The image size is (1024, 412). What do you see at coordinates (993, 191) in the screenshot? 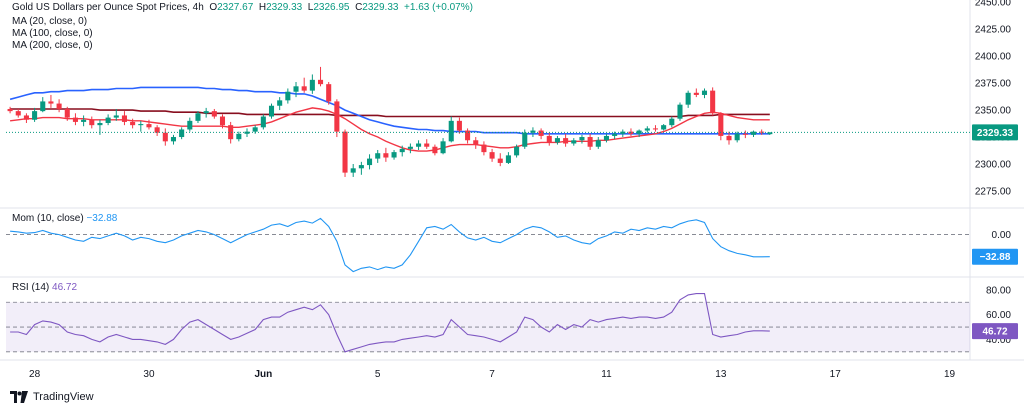
I see `price-tick-label: 2275.00` at bounding box center [993, 191].